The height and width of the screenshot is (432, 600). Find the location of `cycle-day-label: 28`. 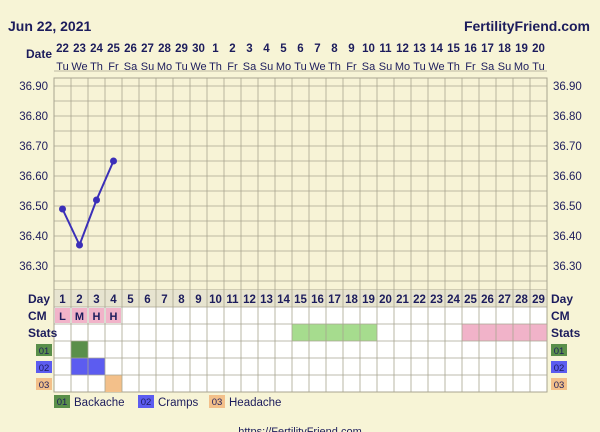

cycle-day-label: 28 is located at coordinates (521, 300).